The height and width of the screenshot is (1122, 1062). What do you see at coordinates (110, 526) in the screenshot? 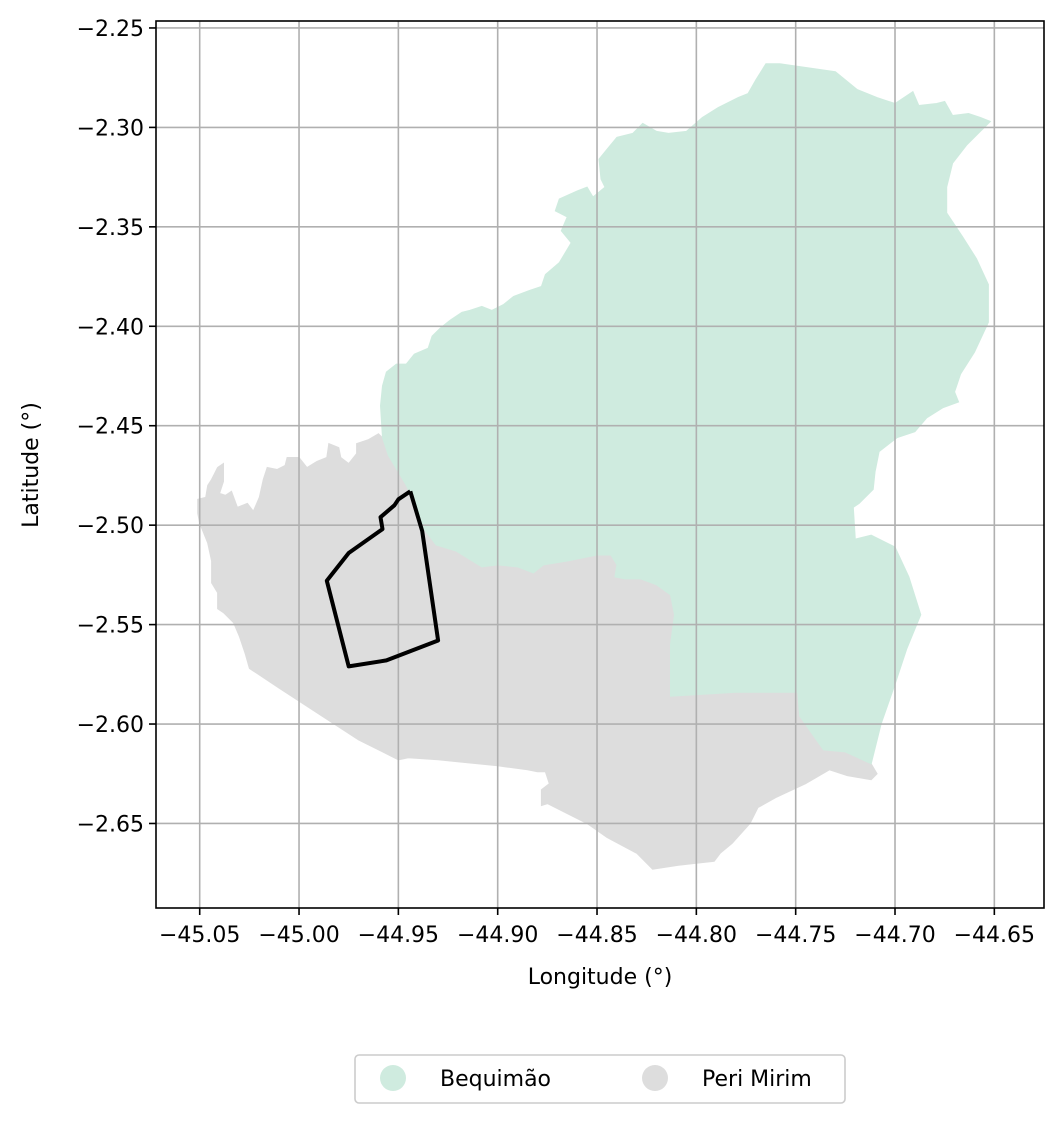
I see `y-tick-label: −2.50` at bounding box center [110, 526].